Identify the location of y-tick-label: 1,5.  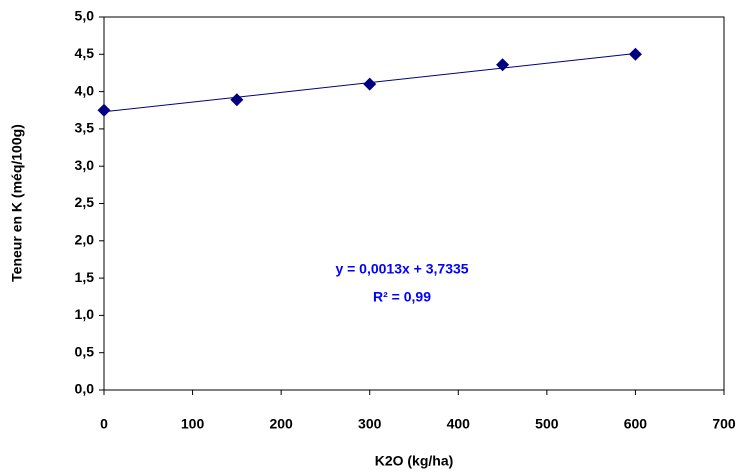
(85, 277).